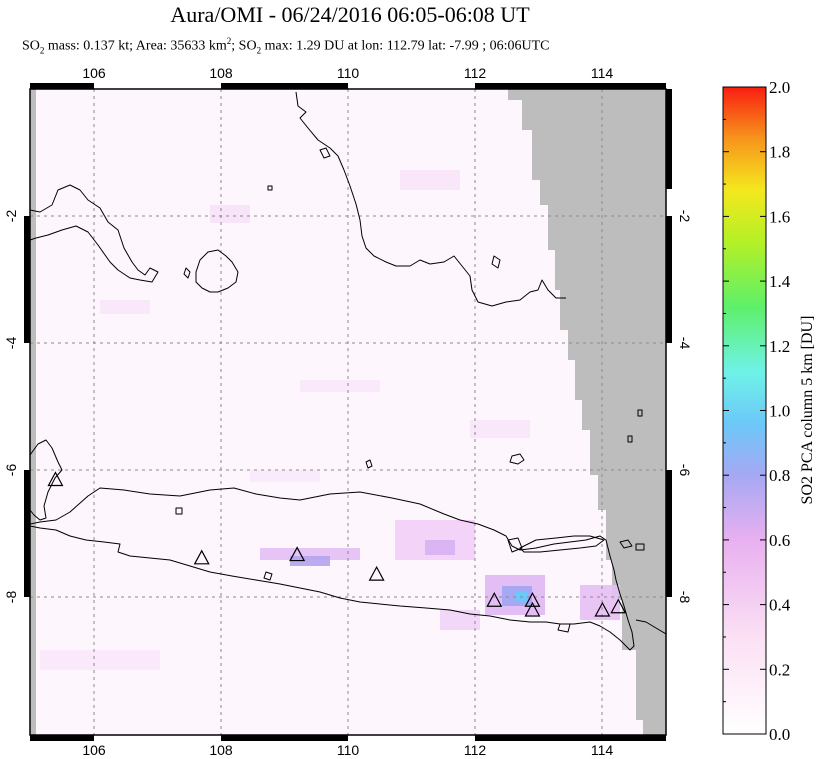  Describe the element at coordinates (807, 410) in the screenshot. I see `colorbar-label: SO2 PCA column 5 km [DU]` at that location.